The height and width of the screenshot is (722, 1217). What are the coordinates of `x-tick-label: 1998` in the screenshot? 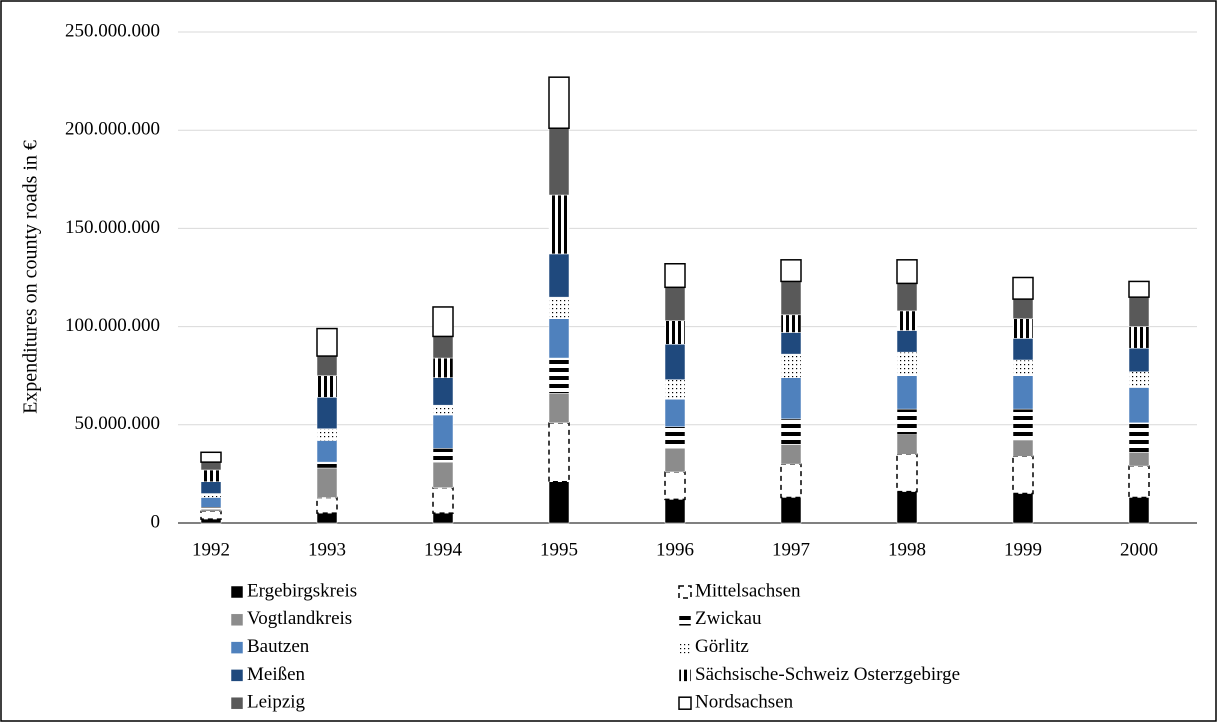 It's located at (907, 549).